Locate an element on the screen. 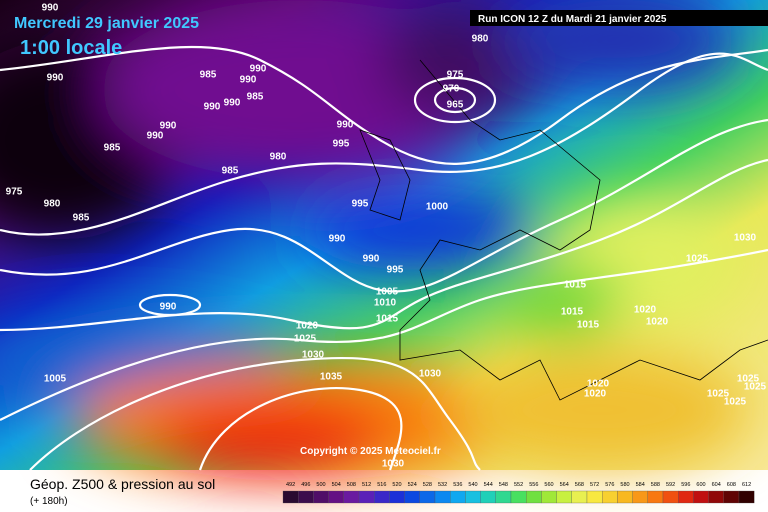 This screenshot has height=512, width=768. legend-label: 544 is located at coordinates (488, 485).